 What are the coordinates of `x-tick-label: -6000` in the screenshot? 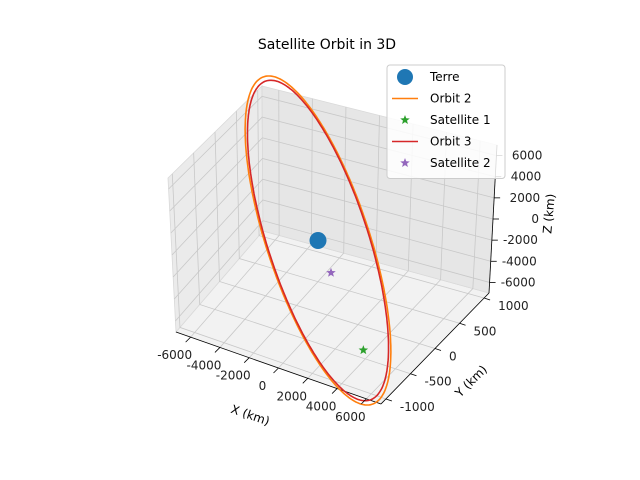 It's located at (174, 355).